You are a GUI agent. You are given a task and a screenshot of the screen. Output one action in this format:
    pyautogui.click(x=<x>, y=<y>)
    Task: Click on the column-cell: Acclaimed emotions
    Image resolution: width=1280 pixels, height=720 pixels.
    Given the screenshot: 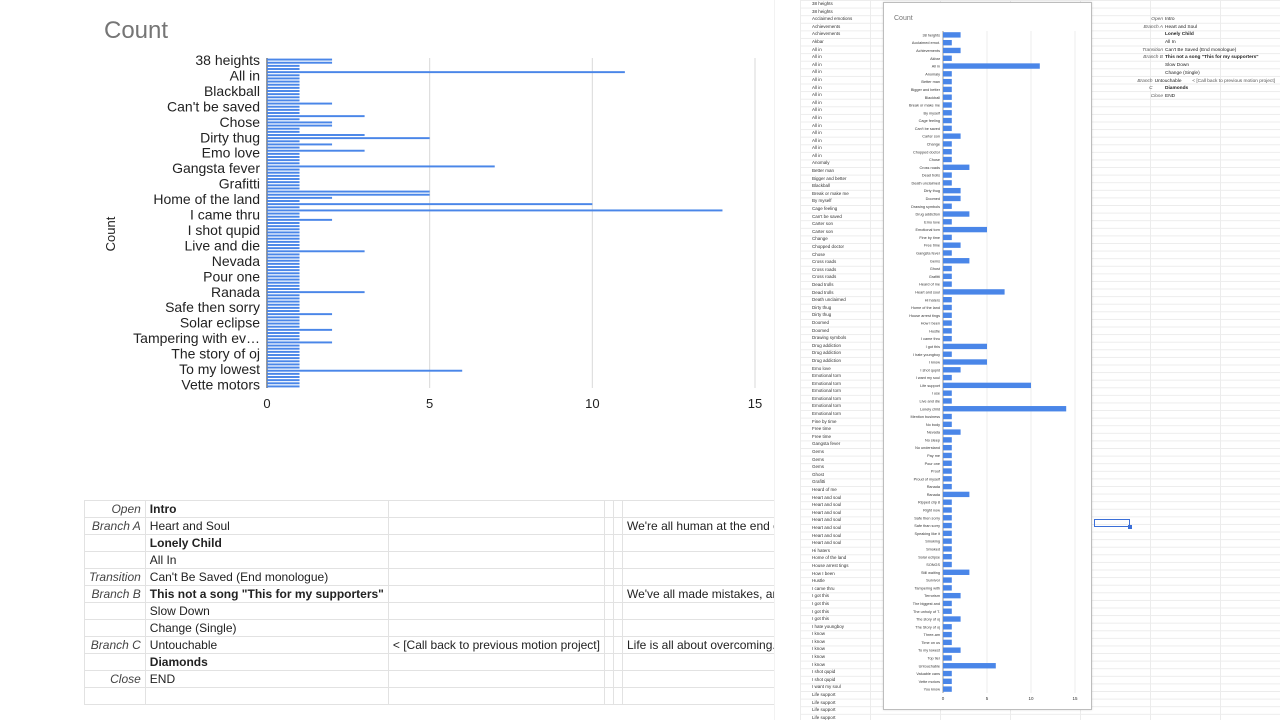 What is the action you would take?
    pyautogui.click(x=832, y=19)
    